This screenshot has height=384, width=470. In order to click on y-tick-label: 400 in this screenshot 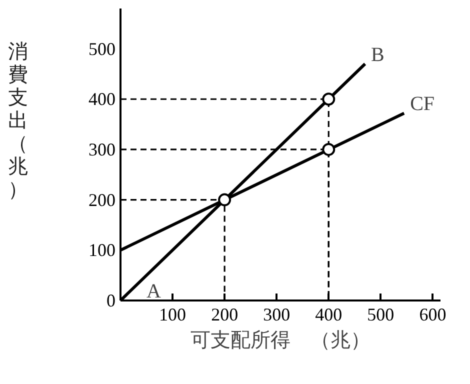, I will do `click(102, 99)`.